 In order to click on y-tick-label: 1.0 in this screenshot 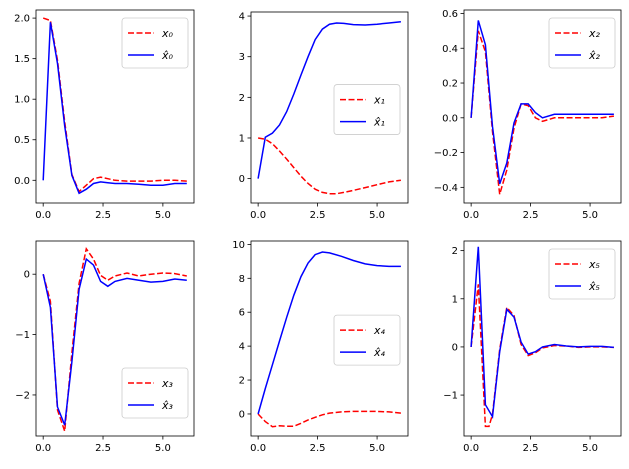, I will do `click(22, 100)`.